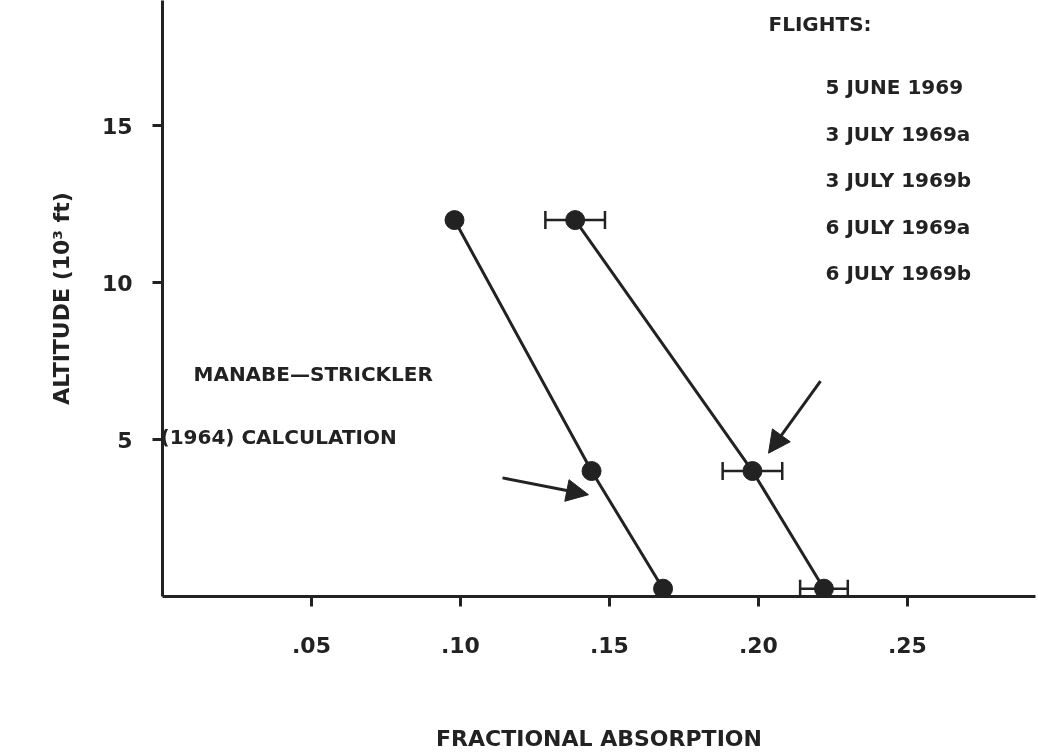 This screenshot has height=753, width=1038. I want to click on annotation: 5 JUNE 1969, so click(894, 87).